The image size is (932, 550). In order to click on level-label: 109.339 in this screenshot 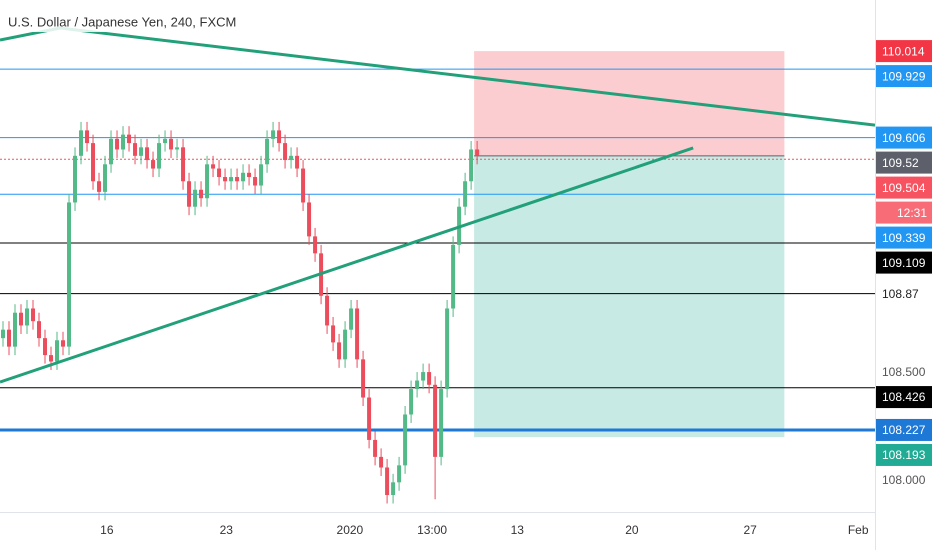, I will do `click(904, 238)`.